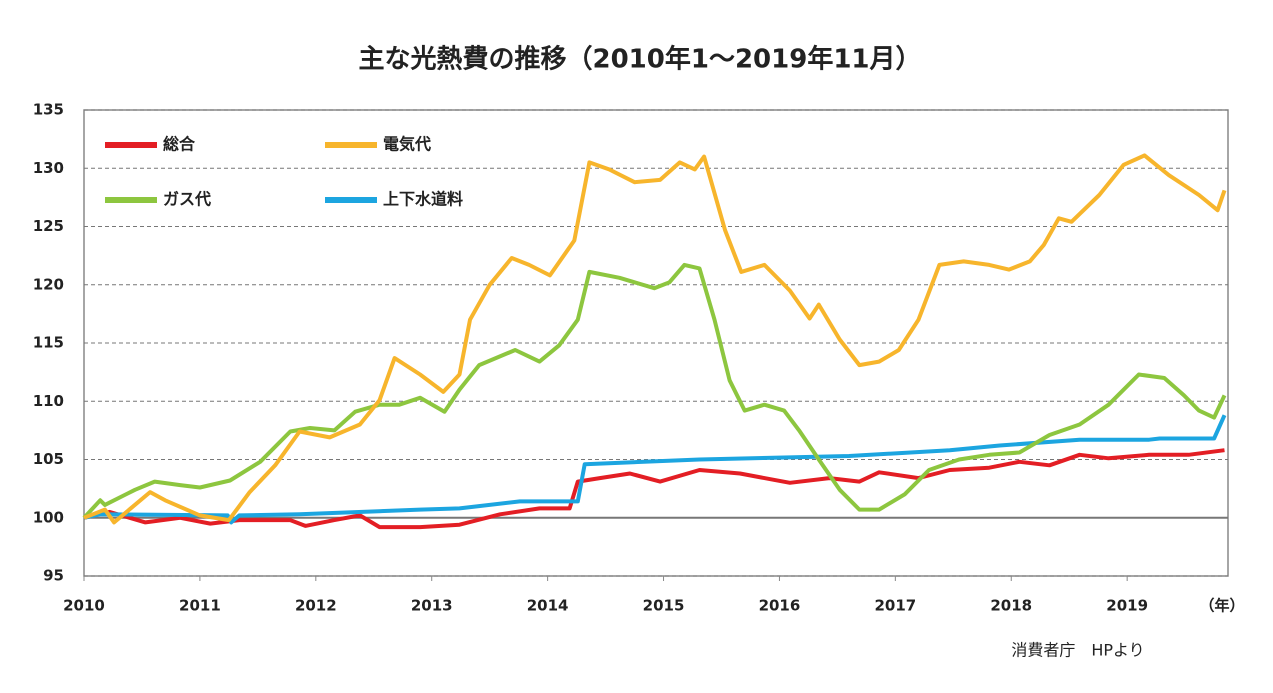 The image size is (1273, 693). I want to click on legend-label: 上下水道料, so click(423, 199).